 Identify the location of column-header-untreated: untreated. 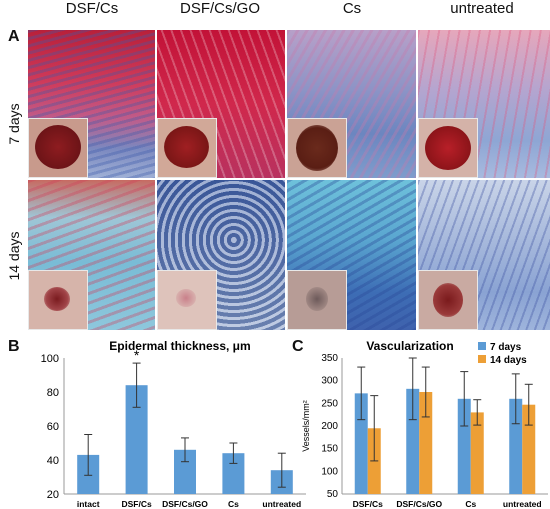
(482, 8).